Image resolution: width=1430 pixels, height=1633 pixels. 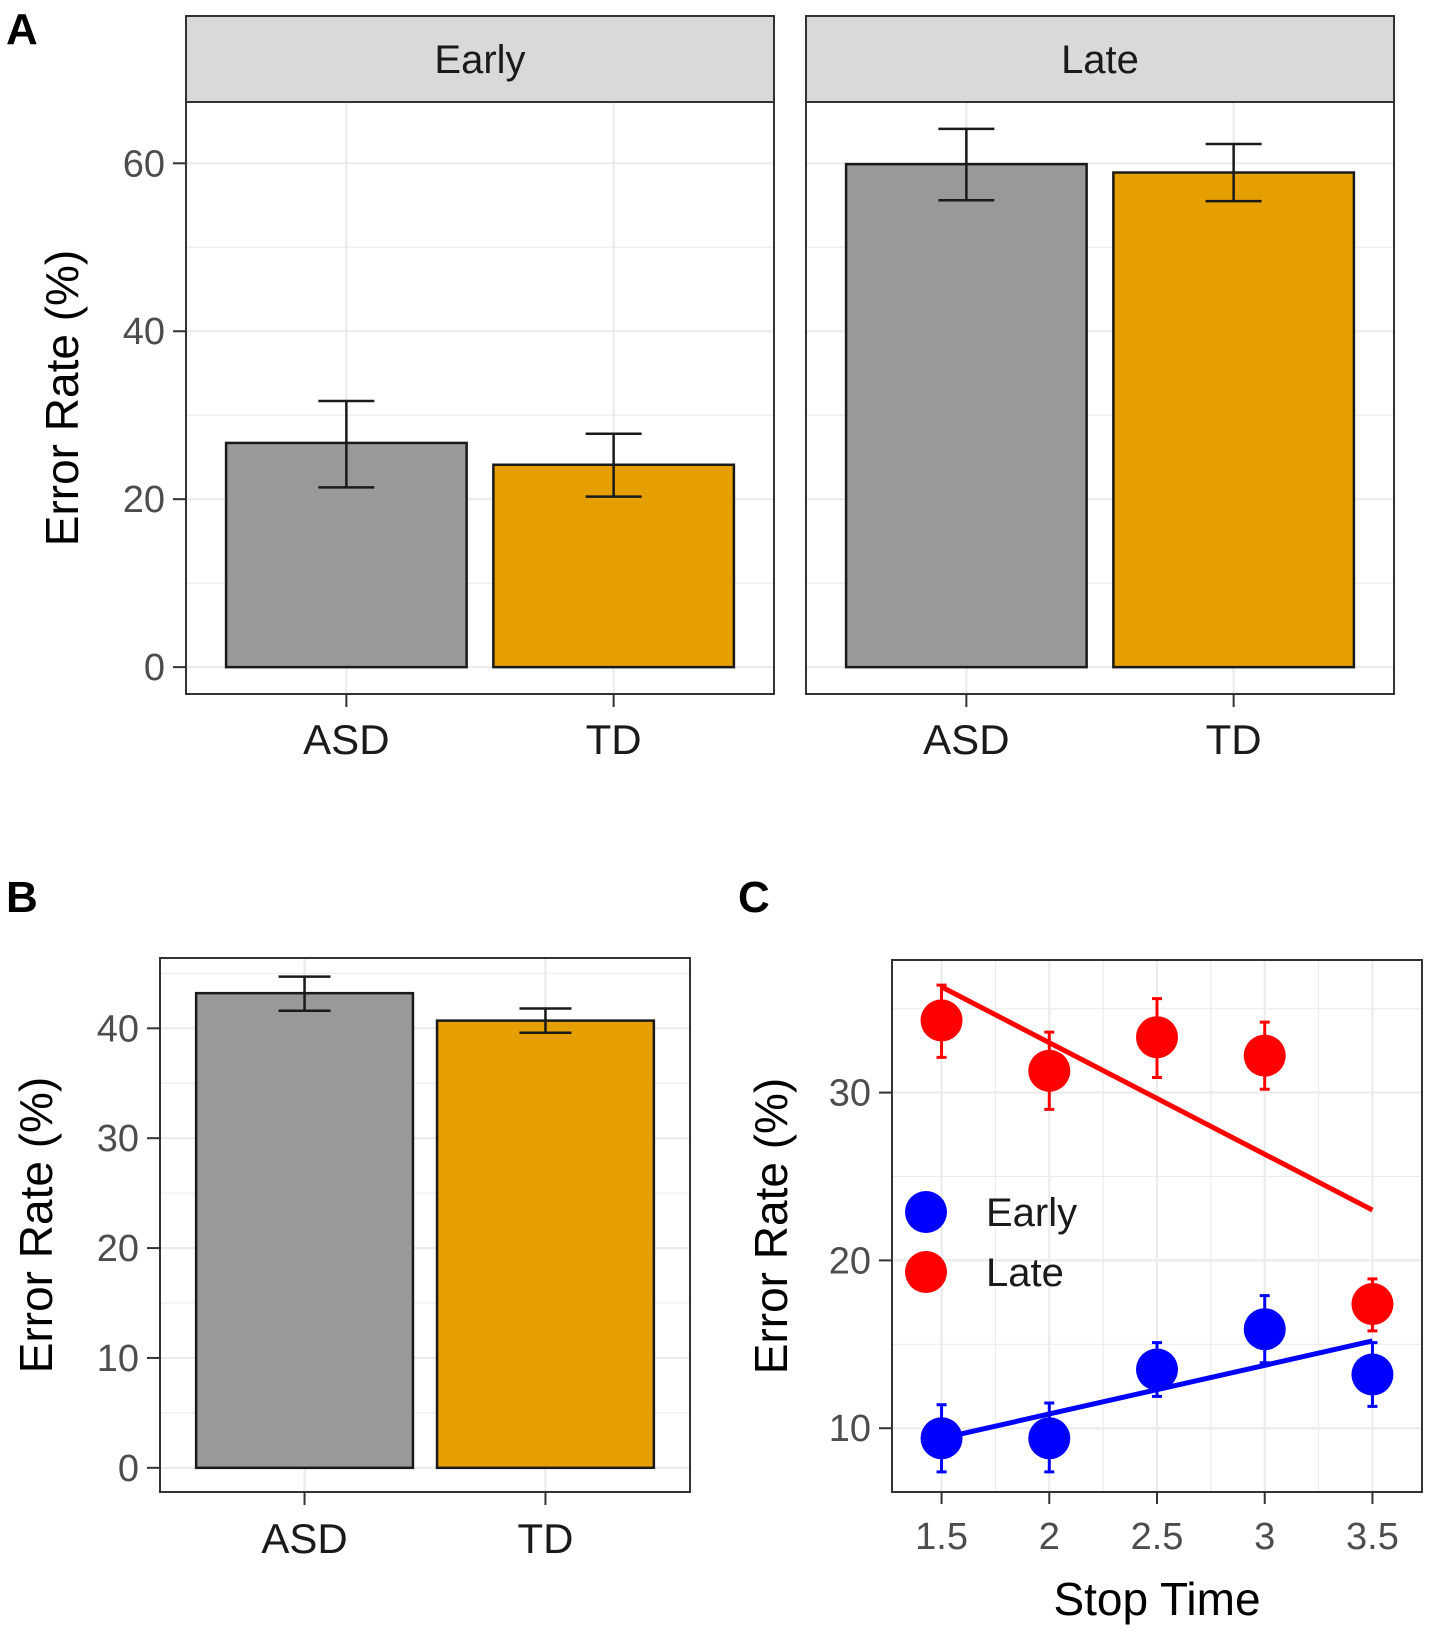 I want to click on facet-strip-label: Early, so click(x=479, y=60).